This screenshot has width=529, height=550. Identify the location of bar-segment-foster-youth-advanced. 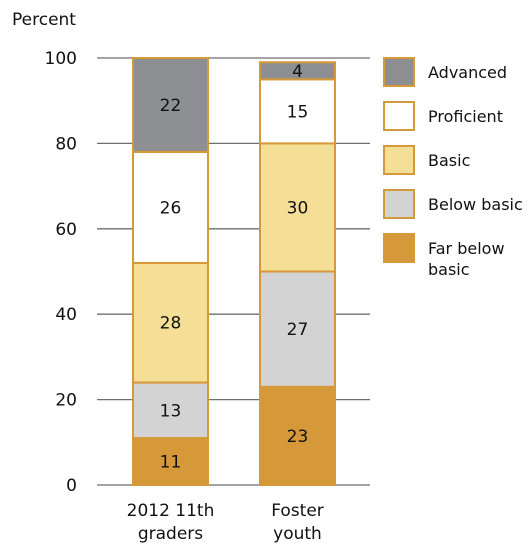
(297, 71).